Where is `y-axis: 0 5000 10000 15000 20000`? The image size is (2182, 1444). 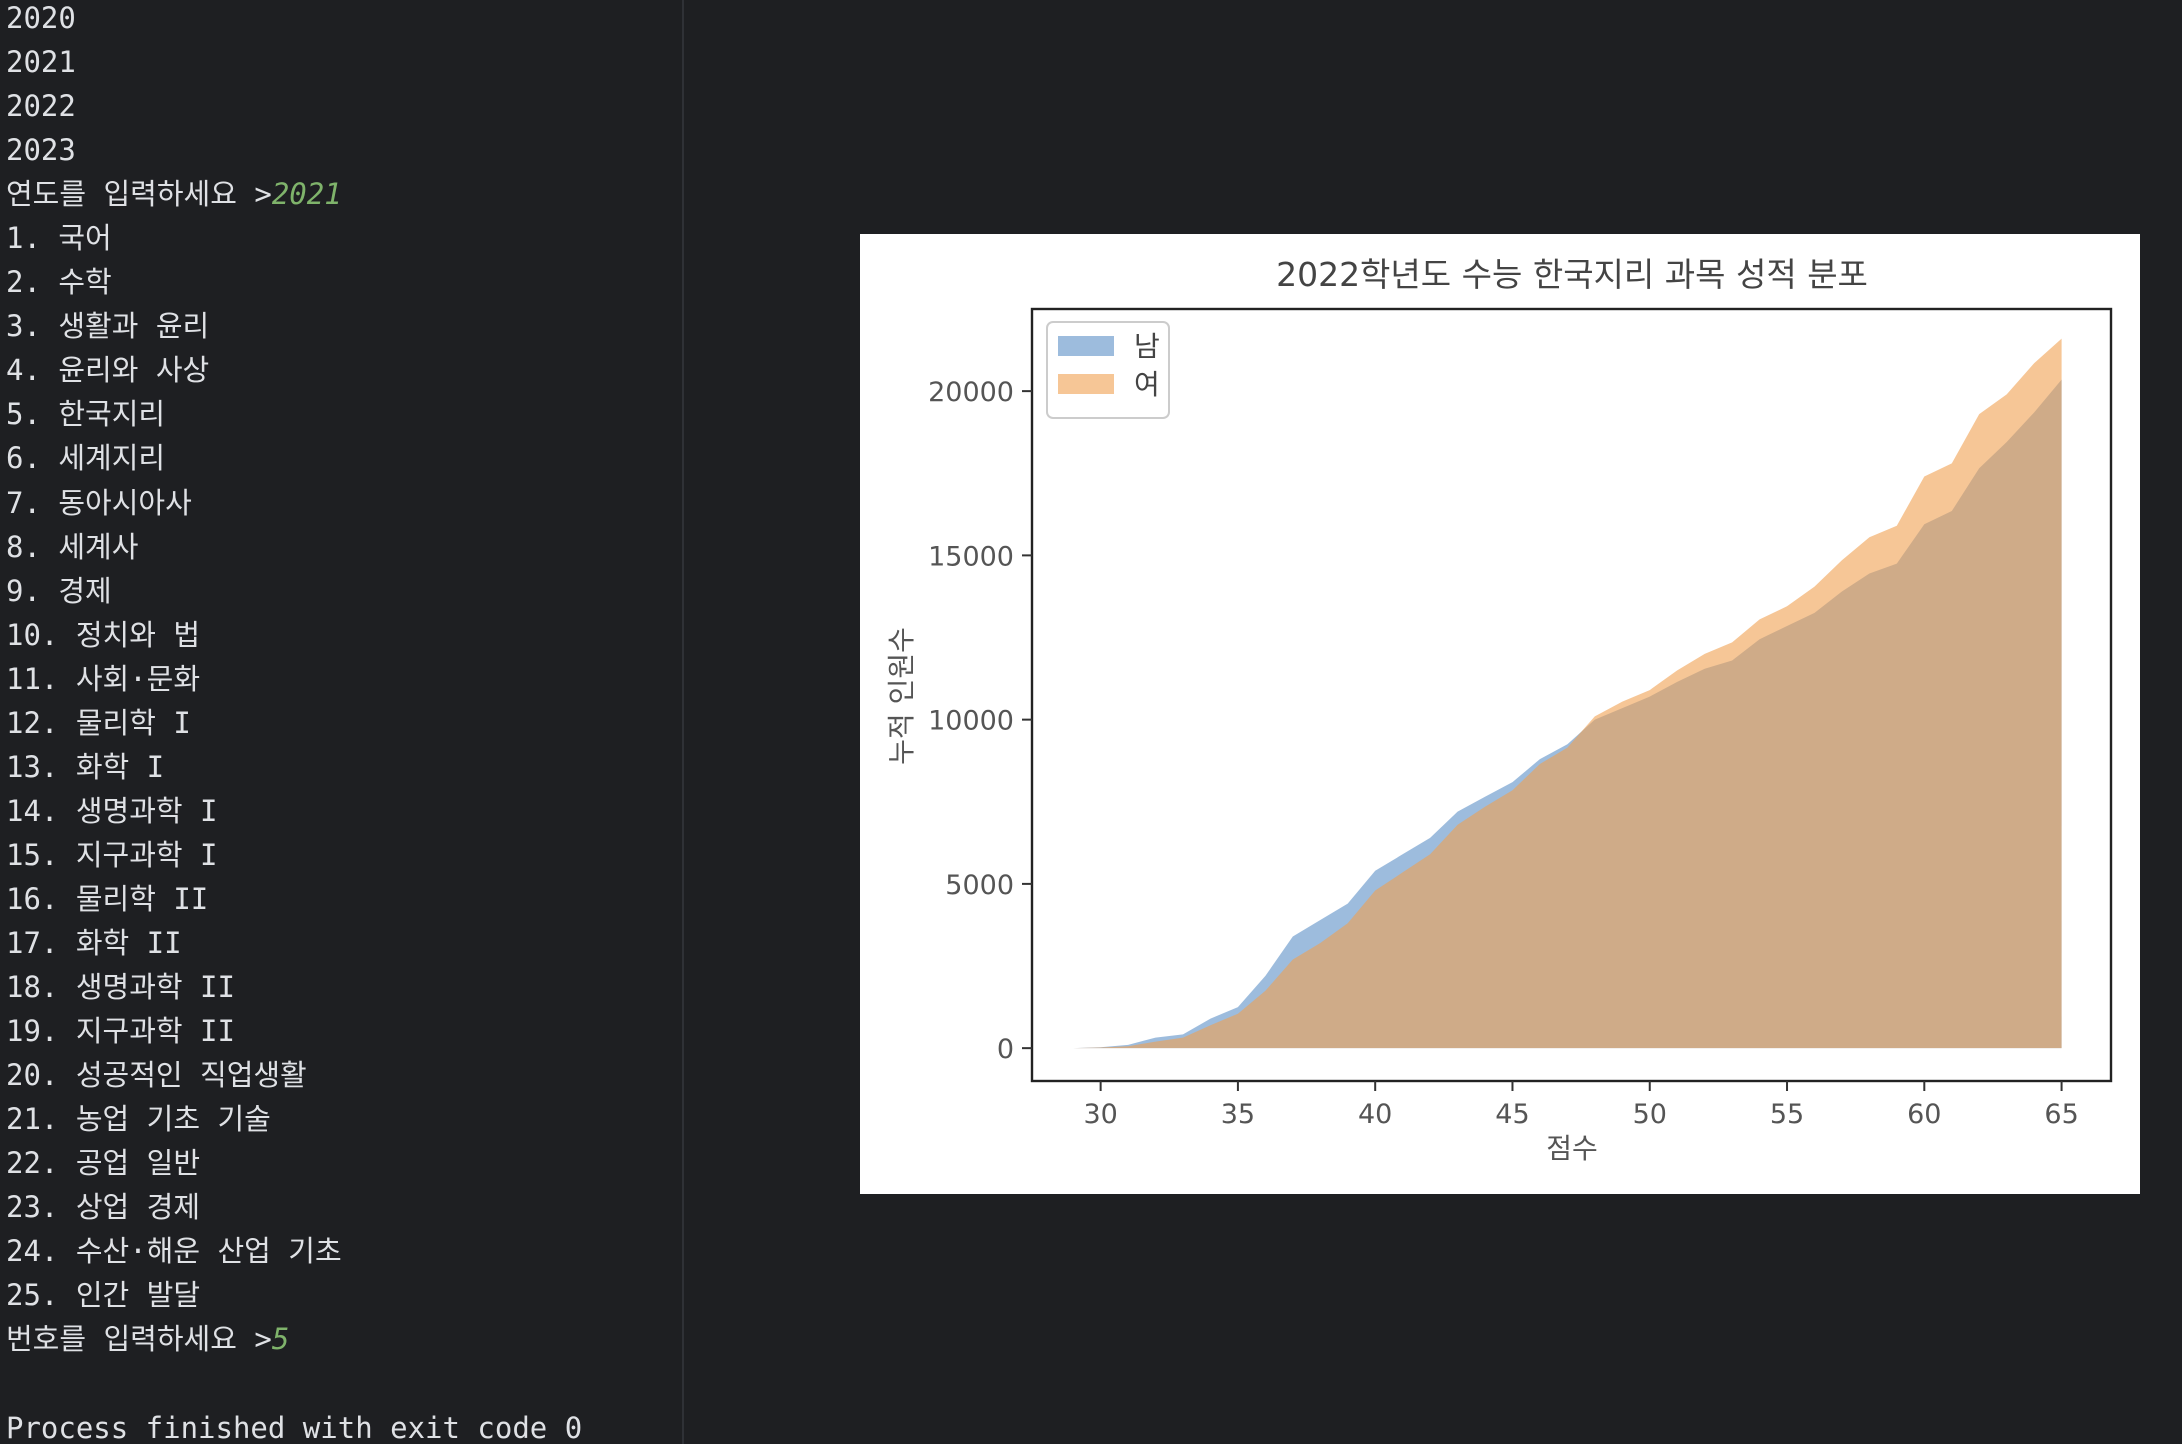
y-axis: 0 5000 10000 15000 20000 is located at coordinates (980, 721).